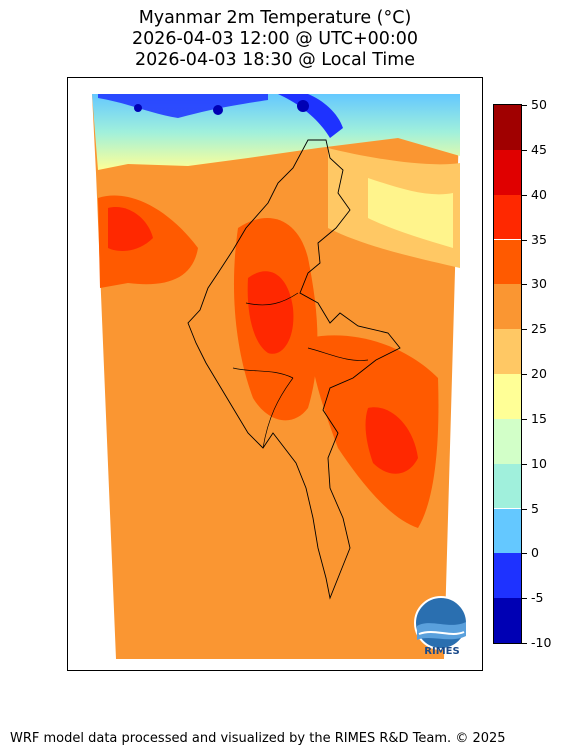 Image resolution: width=562 pixels, height=756 pixels. Describe the element at coordinates (310, 116) in the screenshot. I see `freezing-patch-northeast` at that location.